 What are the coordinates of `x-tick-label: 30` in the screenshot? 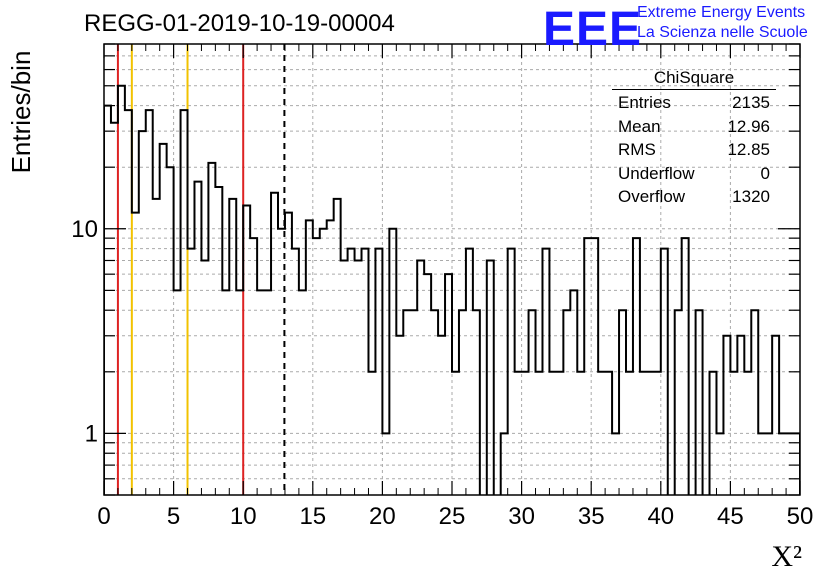 It's located at (521, 516).